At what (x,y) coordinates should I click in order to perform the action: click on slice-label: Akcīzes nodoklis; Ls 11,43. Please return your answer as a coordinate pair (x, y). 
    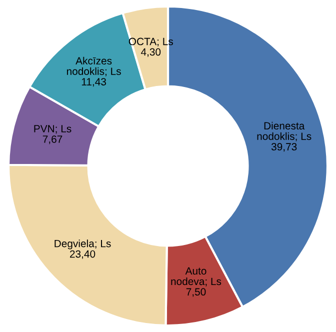
    Looking at the image, I should click on (93, 71).